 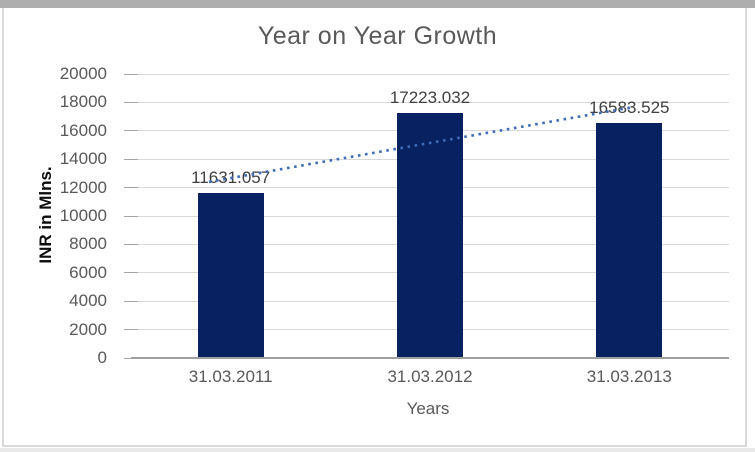 I want to click on y-tick-label: 12000, so click(x=83, y=187).